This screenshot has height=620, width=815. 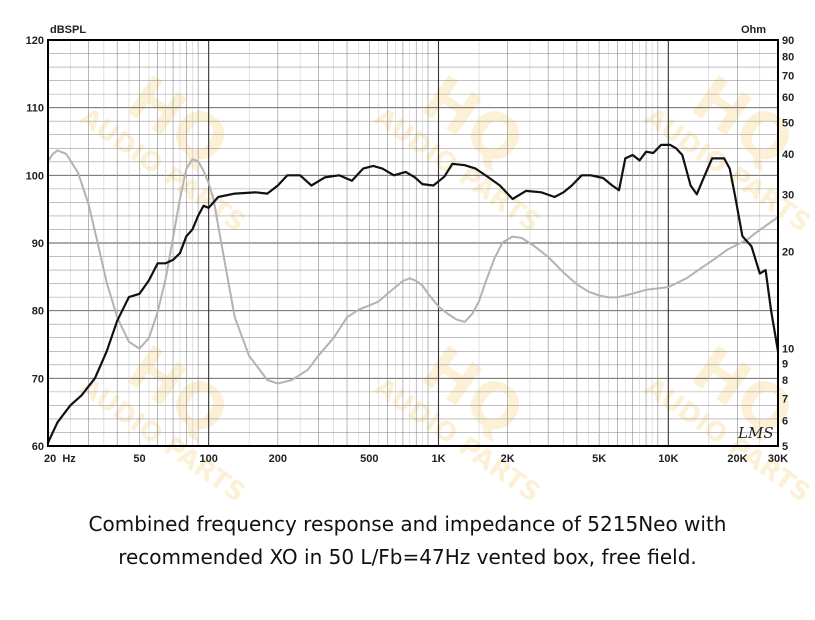 What do you see at coordinates (785, 400) in the screenshot?
I see `y-right-tick-label-7: 7` at bounding box center [785, 400].